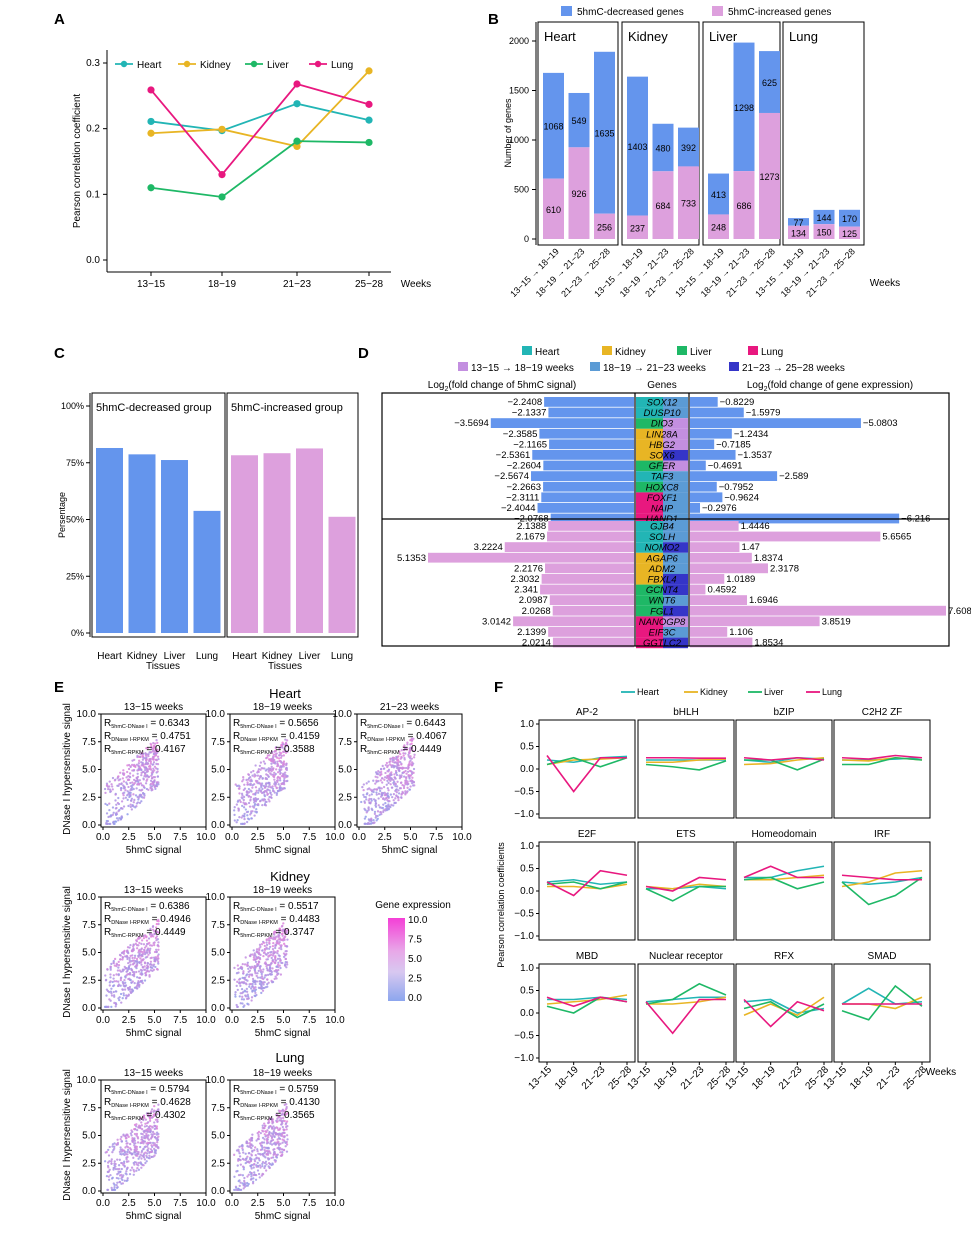 This screenshot has width=971, height=1233. What do you see at coordinates (290, 1057) in the screenshot?
I see `e-tissue-title: Lung` at bounding box center [290, 1057].